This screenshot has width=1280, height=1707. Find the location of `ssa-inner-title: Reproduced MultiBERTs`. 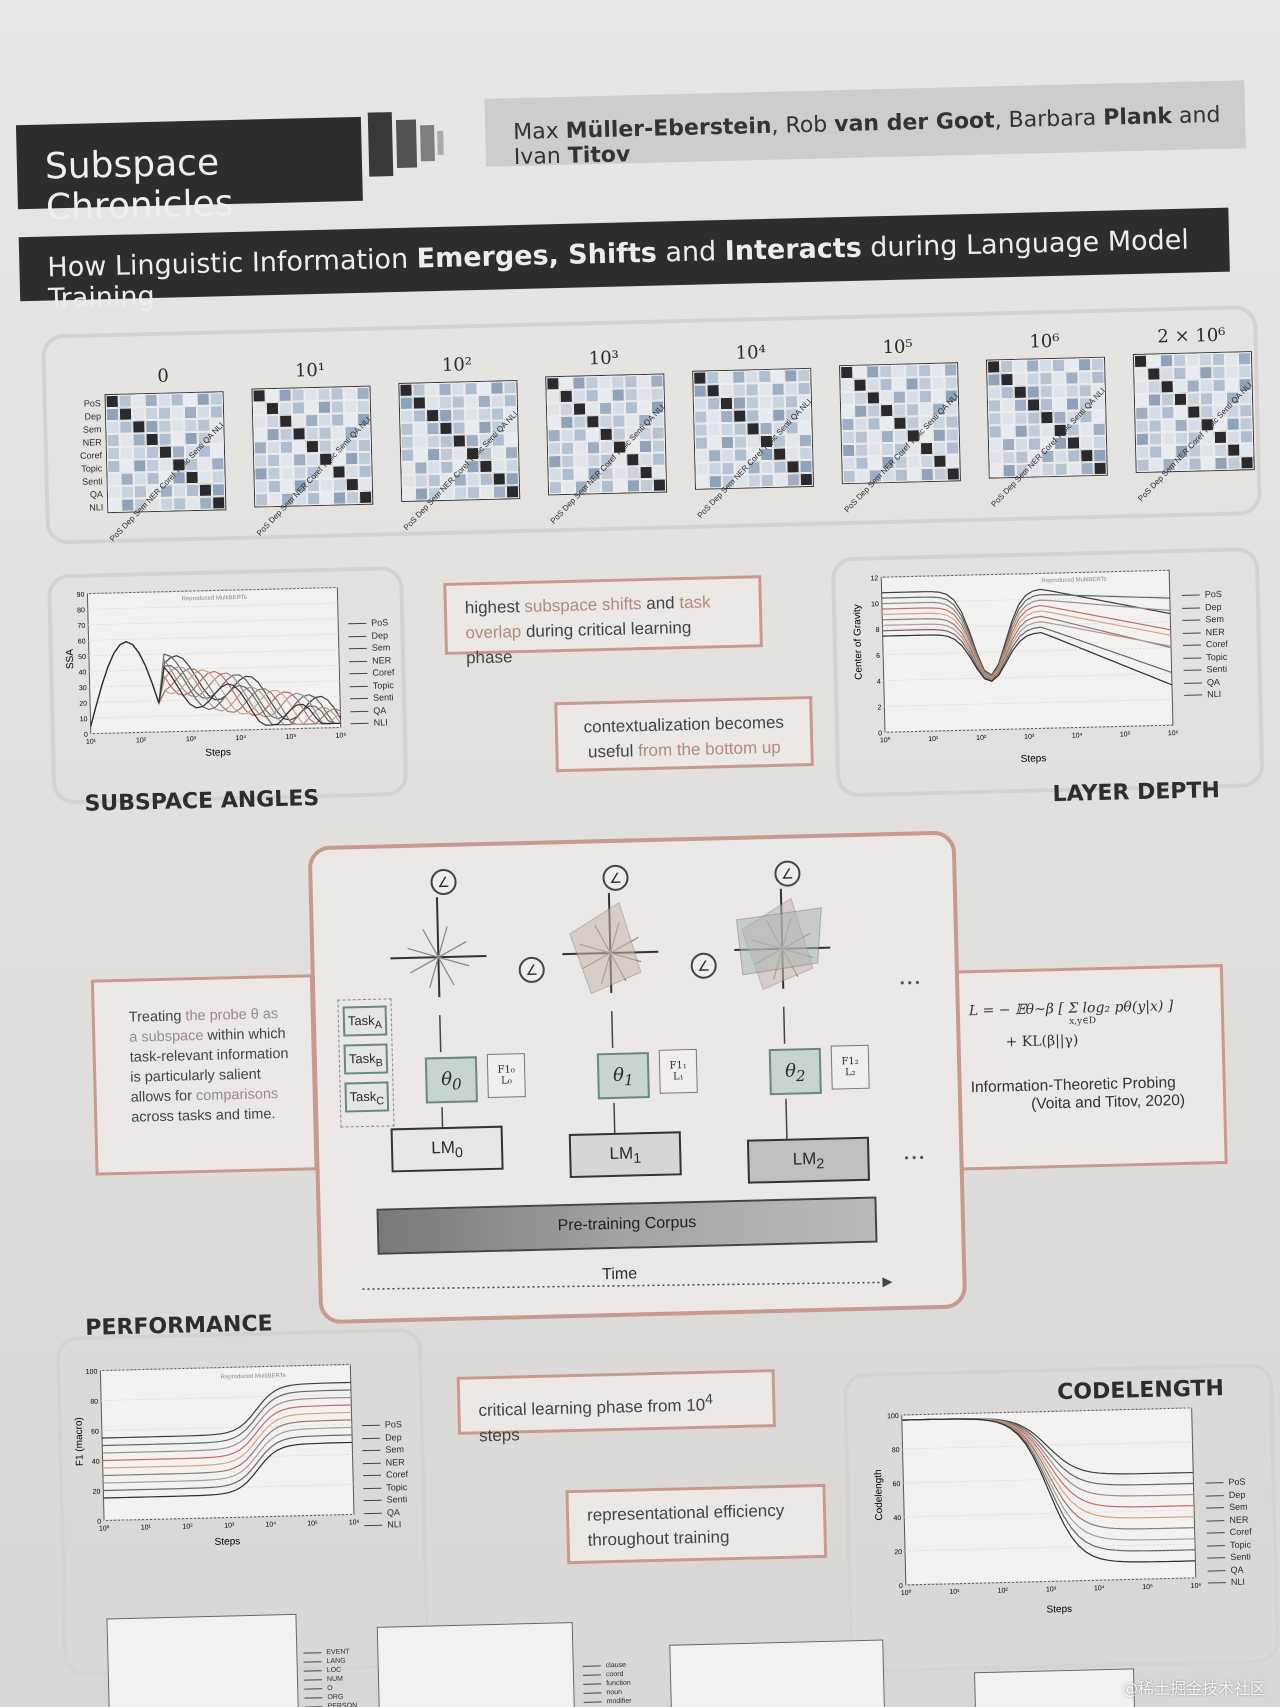

ssa-inner-title: Reproduced MultiBERTs is located at coordinates (214, 599).